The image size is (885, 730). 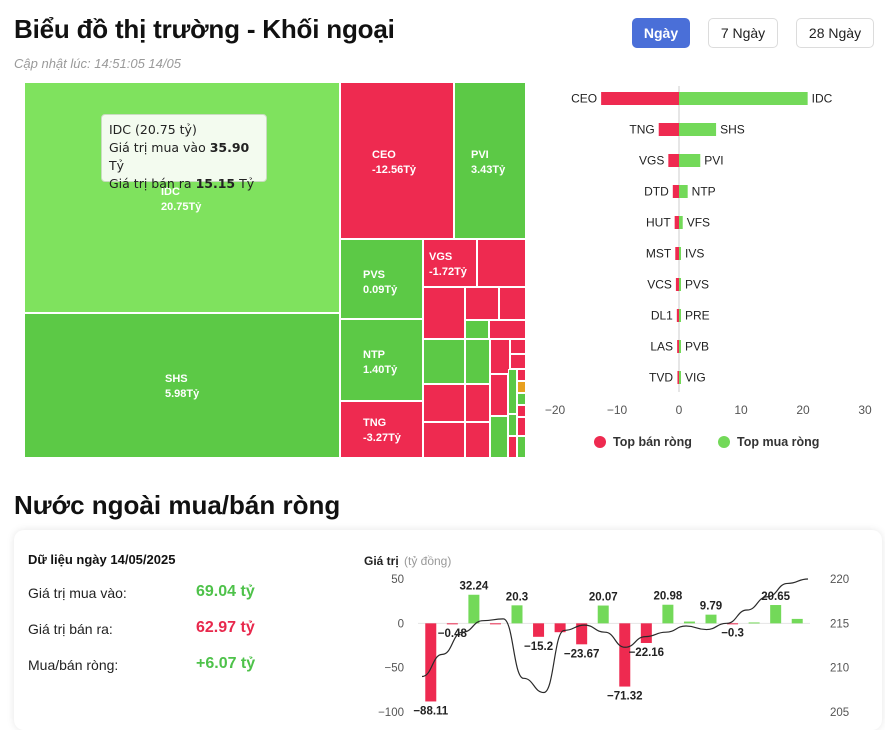 What do you see at coordinates (697, 347) in the screenshot?
I see `buy-code-label: PVB` at bounding box center [697, 347].